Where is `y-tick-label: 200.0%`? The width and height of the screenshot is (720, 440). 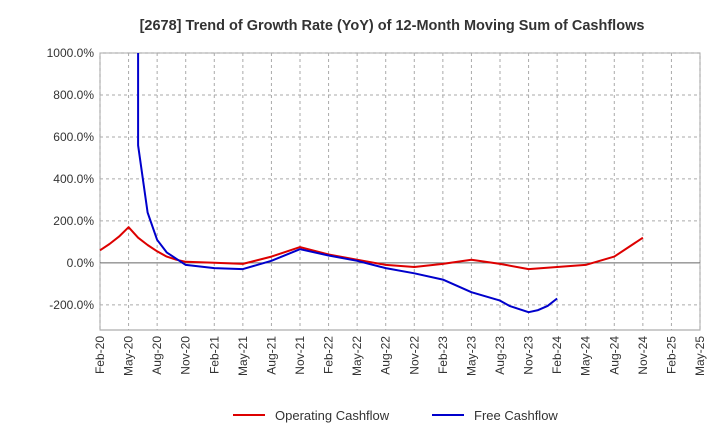
y-tick-label: 200.0% is located at coordinates (73, 221).